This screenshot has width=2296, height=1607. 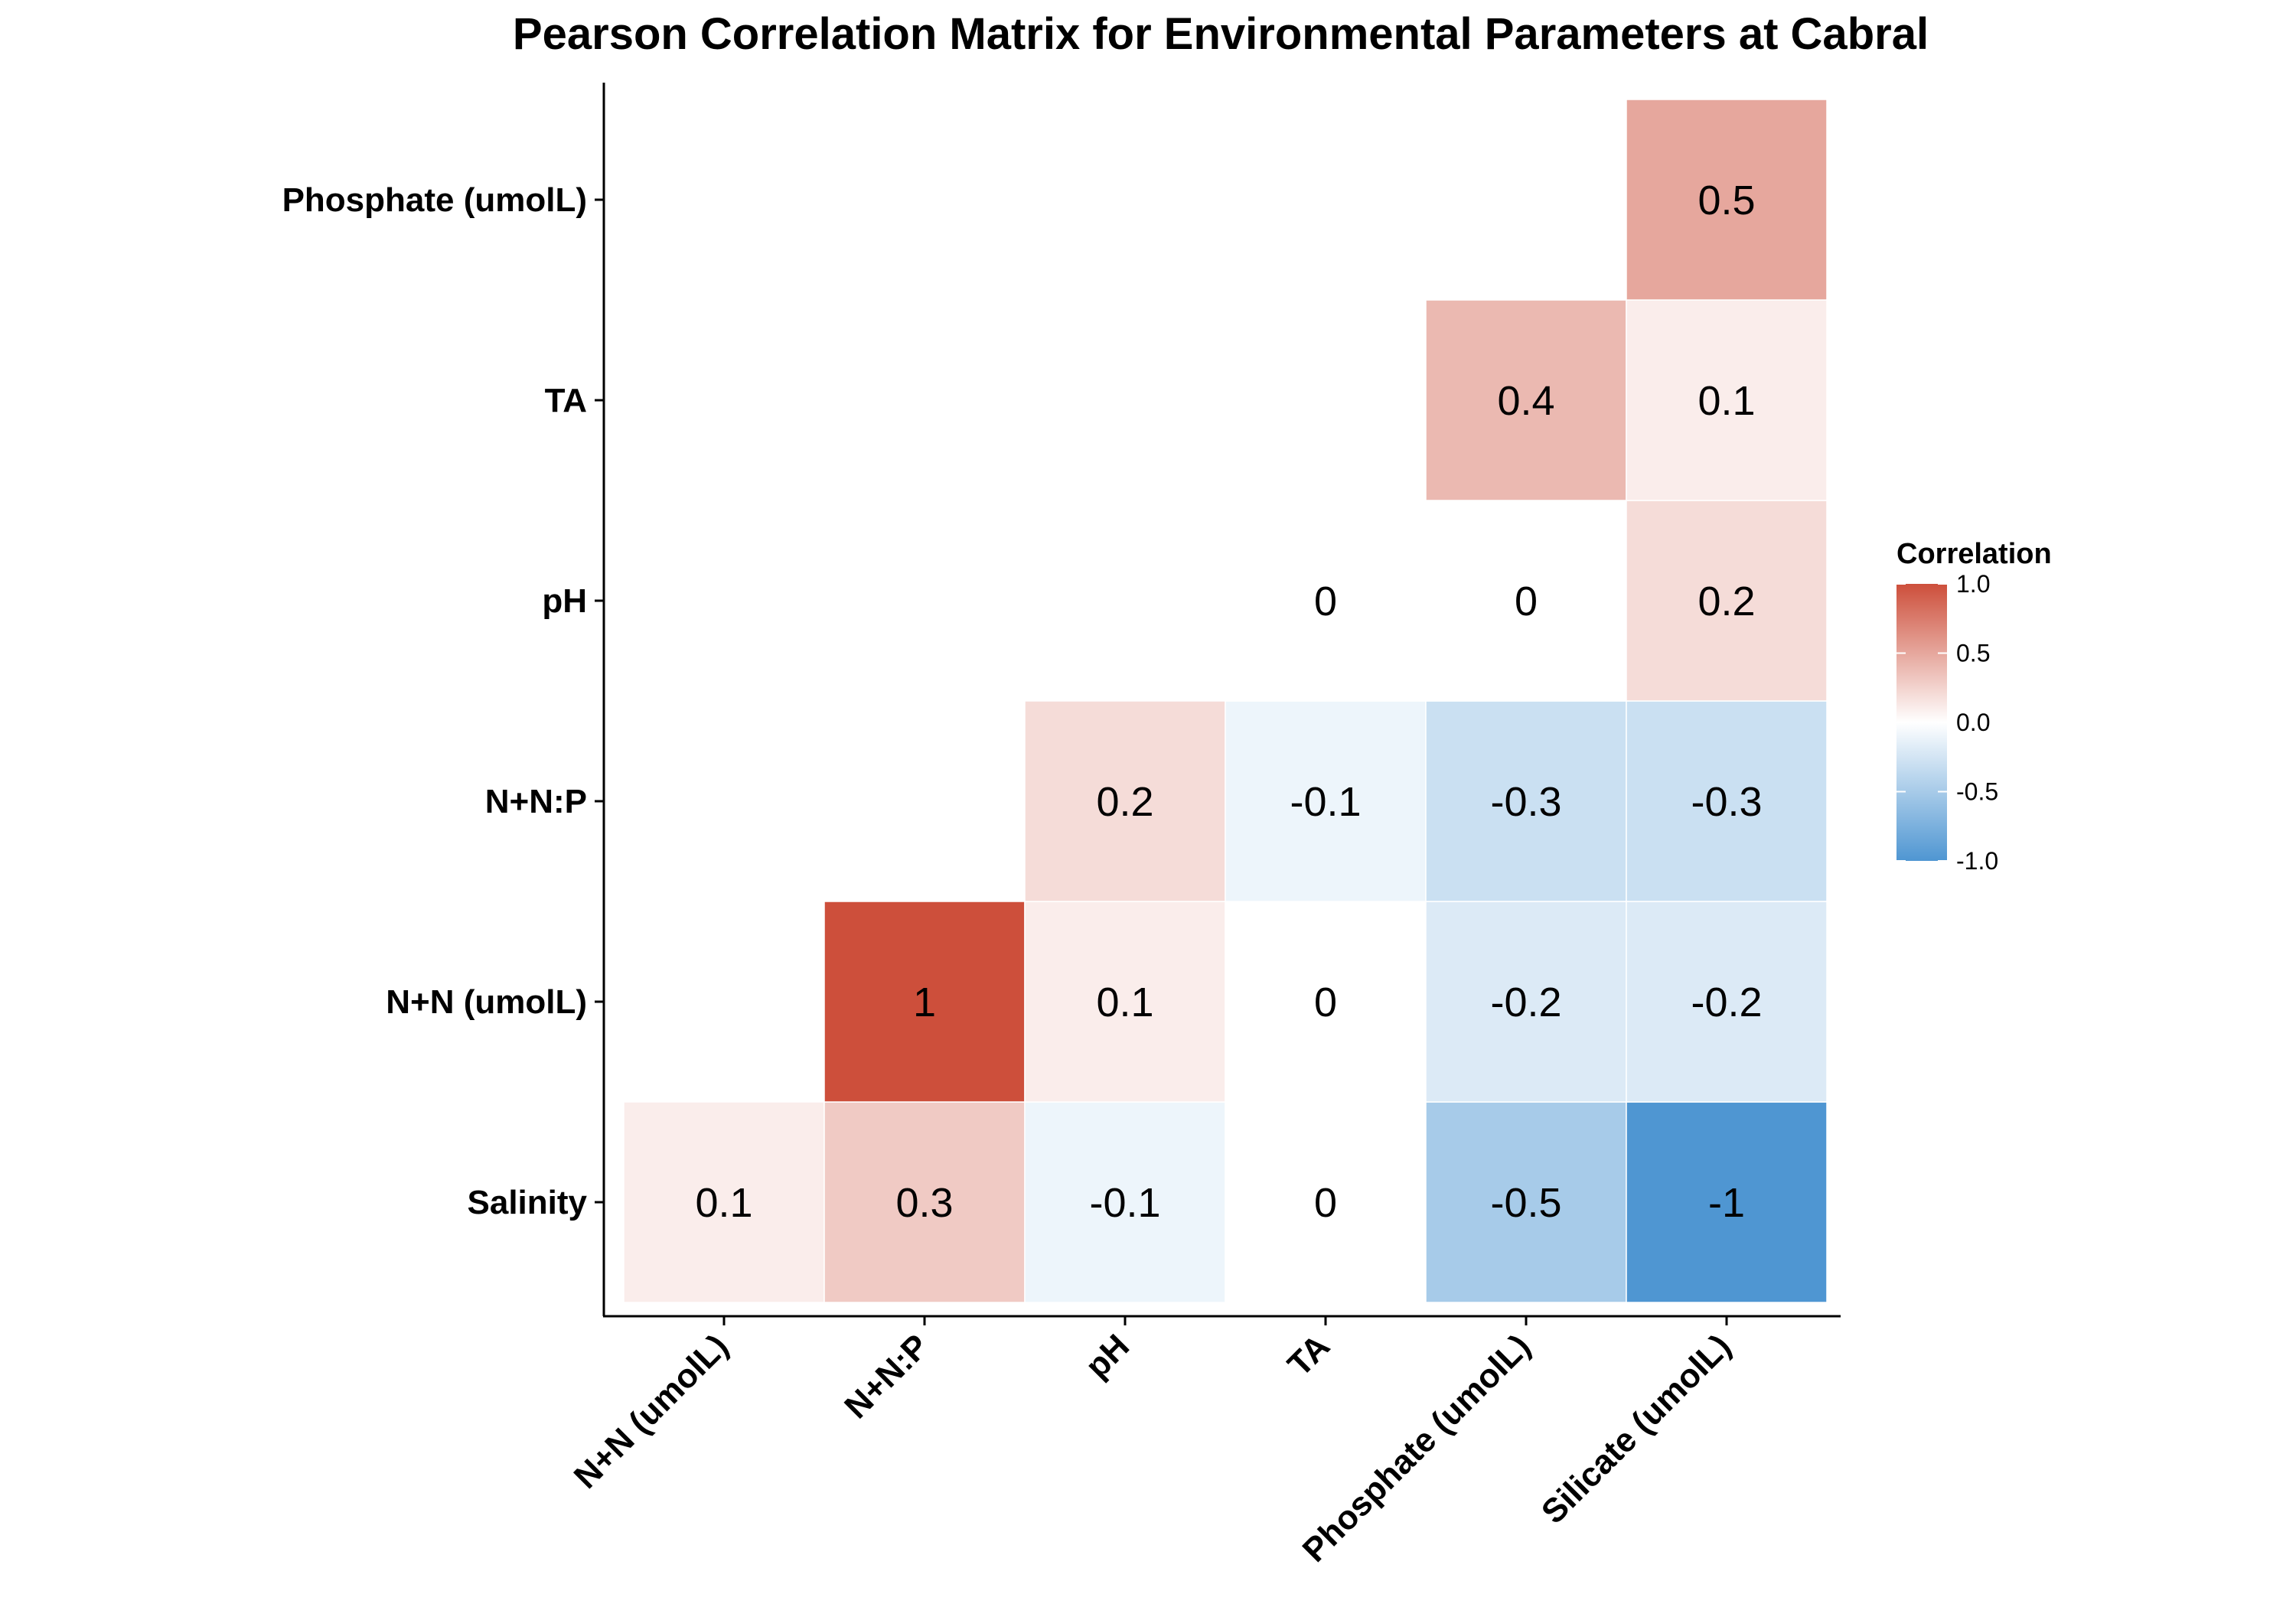 What do you see at coordinates (1974, 554) in the screenshot?
I see `legend-title: Correlation` at bounding box center [1974, 554].